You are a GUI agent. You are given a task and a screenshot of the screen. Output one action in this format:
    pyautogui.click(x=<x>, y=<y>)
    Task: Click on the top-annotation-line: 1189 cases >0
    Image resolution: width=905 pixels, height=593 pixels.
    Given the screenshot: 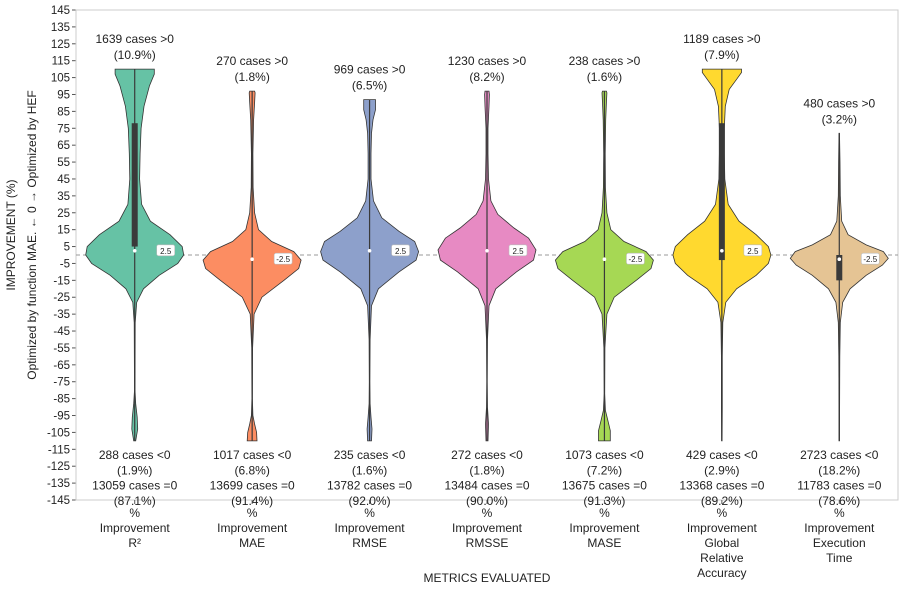 What is the action you would take?
    pyautogui.click(x=722, y=39)
    